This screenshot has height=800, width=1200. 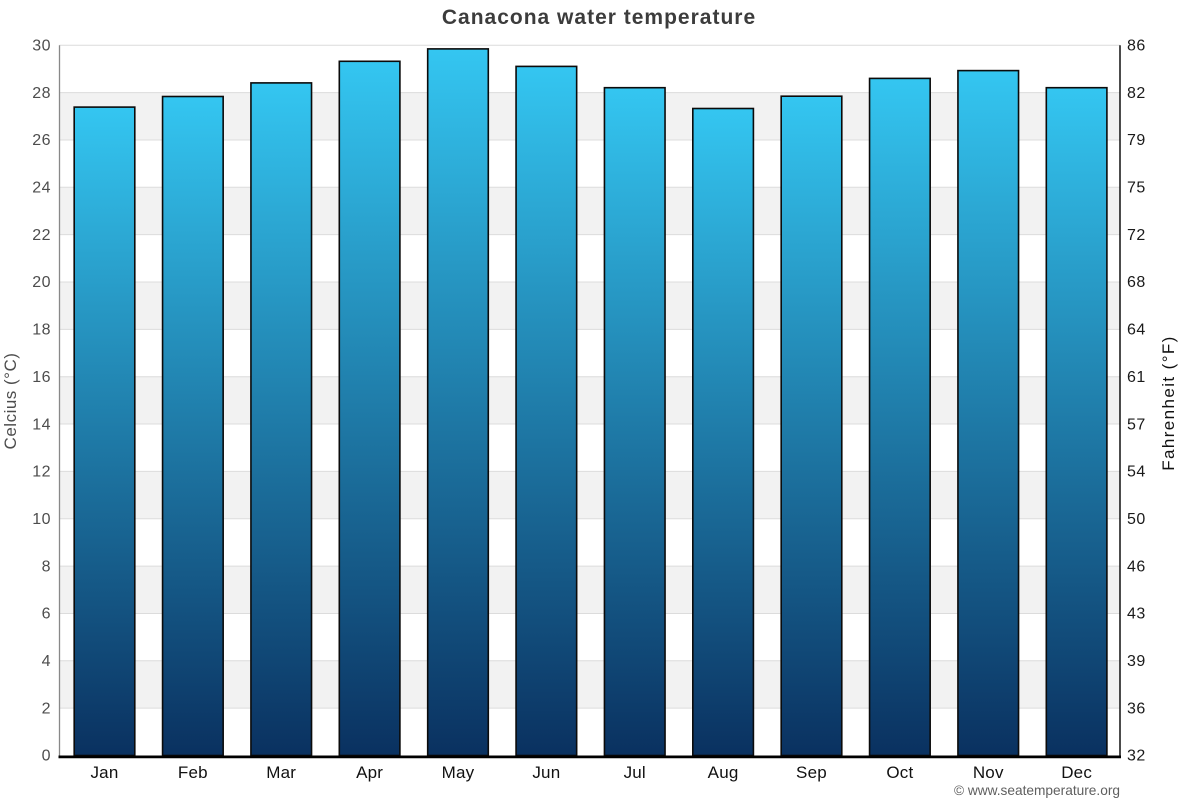 I want to click on svg-text: 54, so click(x=1136, y=472).